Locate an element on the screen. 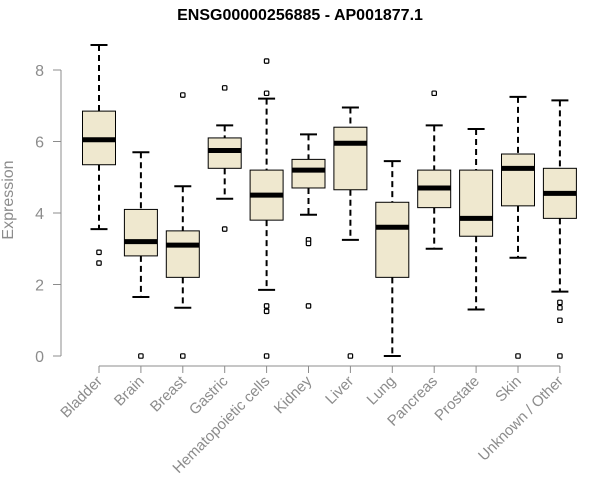 The image size is (600, 500). box-hematopoietic-cells is located at coordinates (266, 208).